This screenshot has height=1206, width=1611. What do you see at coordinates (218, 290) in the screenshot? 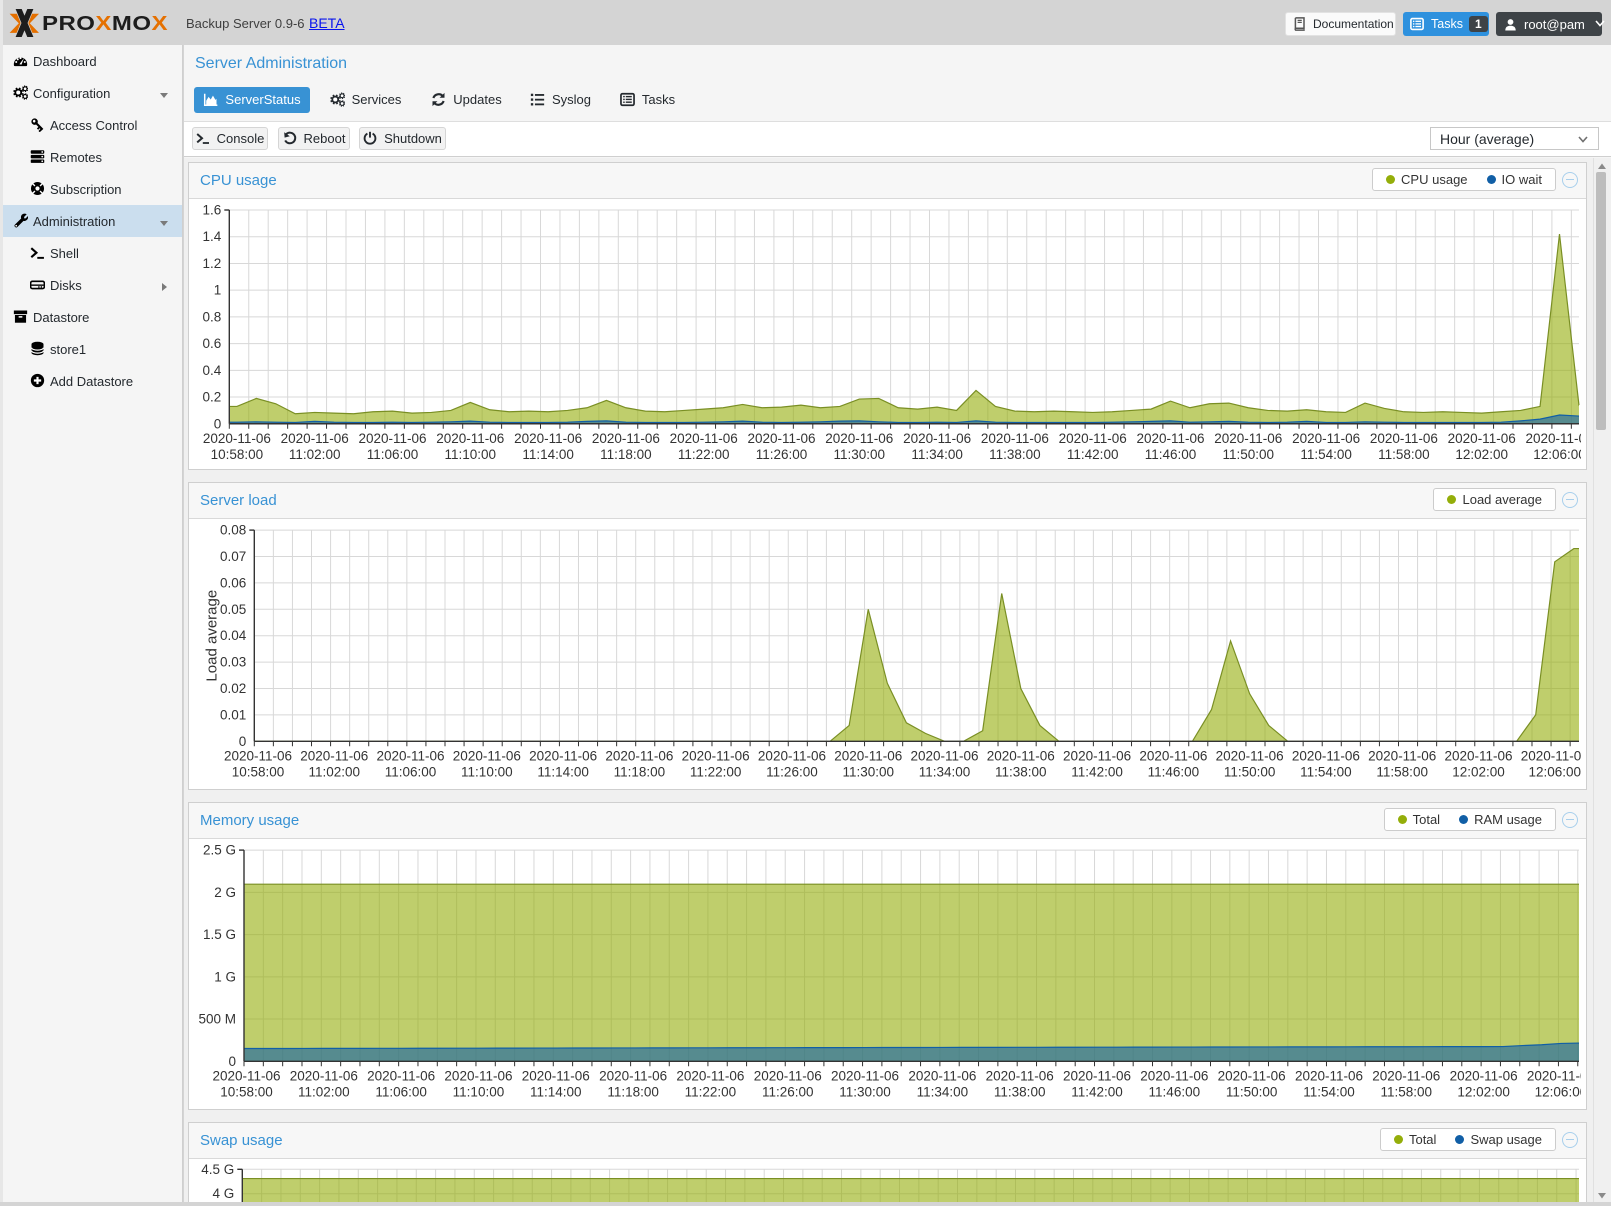
I see `svg-text: 1` at bounding box center [218, 290].